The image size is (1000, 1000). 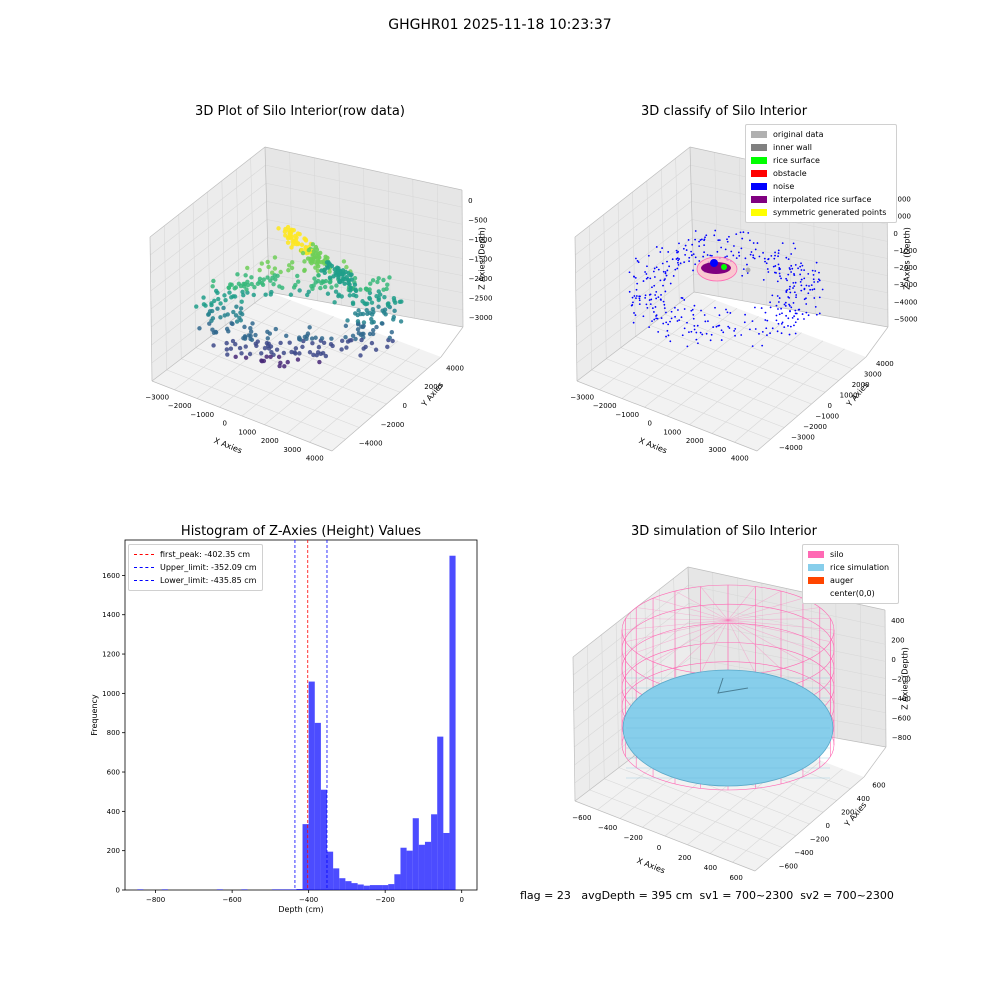 What do you see at coordinates (791, 448) in the screenshot?
I see `plot2-ytick: −4000` at bounding box center [791, 448].